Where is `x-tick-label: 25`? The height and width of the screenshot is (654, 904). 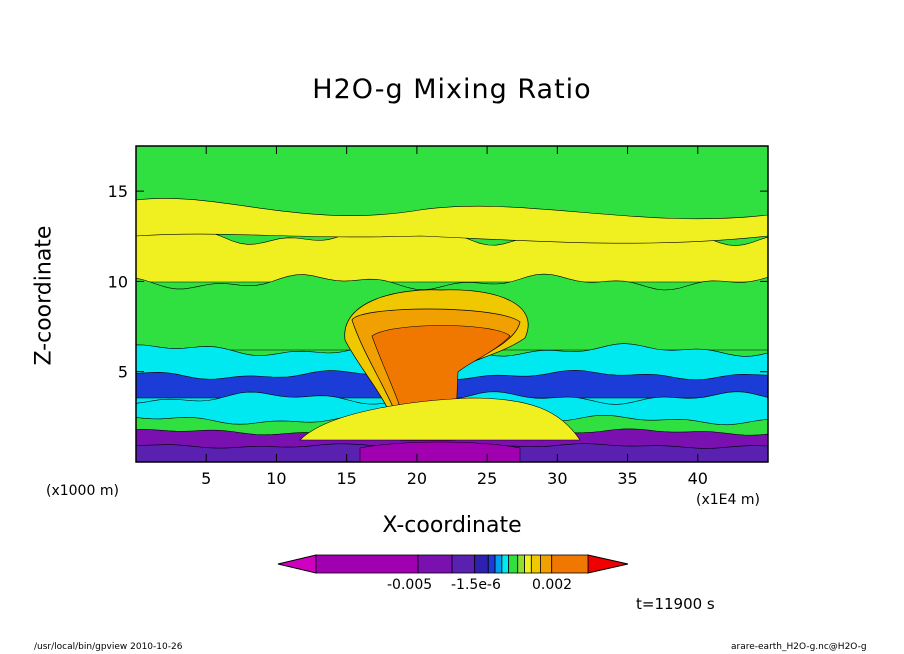
x-tick-label: 25 is located at coordinates (487, 478).